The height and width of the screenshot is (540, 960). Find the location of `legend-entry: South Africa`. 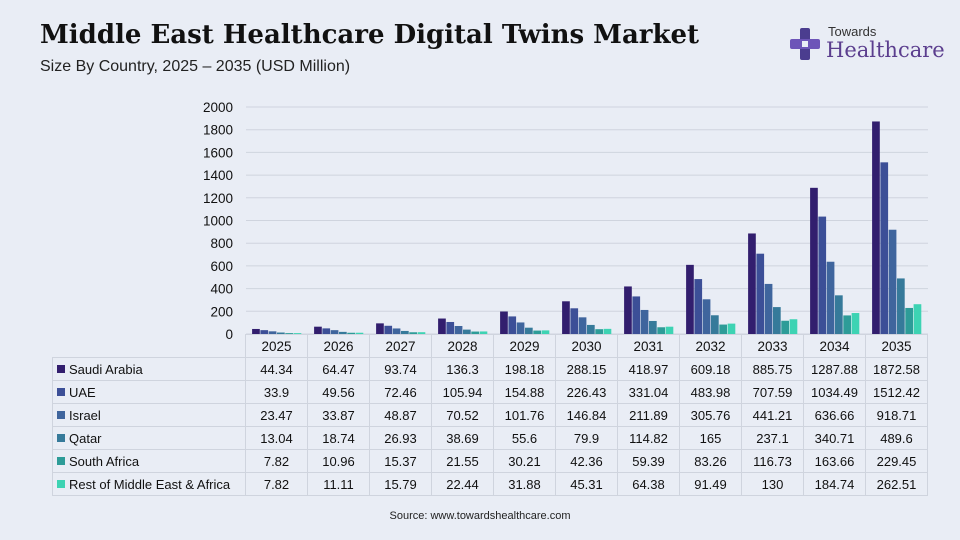

legend-entry: South Africa is located at coordinates (149, 461).